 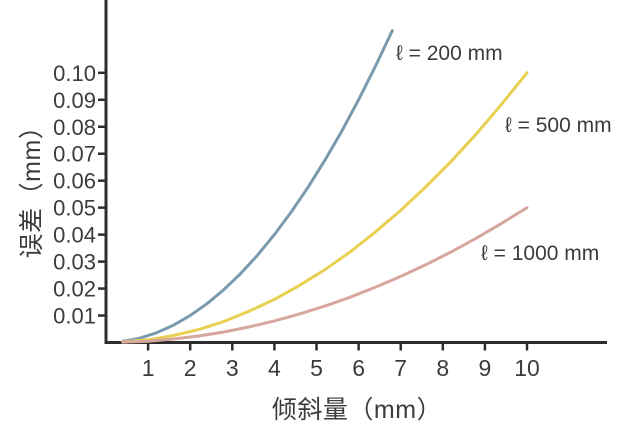 What do you see at coordinates (74, 73) in the screenshot?
I see `y-tick-label: 0.10` at bounding box center [74, 73].